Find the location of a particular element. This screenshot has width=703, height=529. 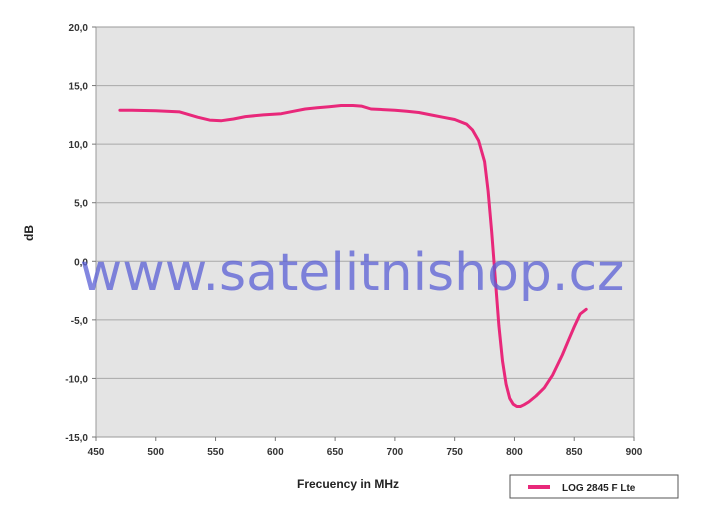

x-tick-label: 700 is located at coordinates (395, 452).